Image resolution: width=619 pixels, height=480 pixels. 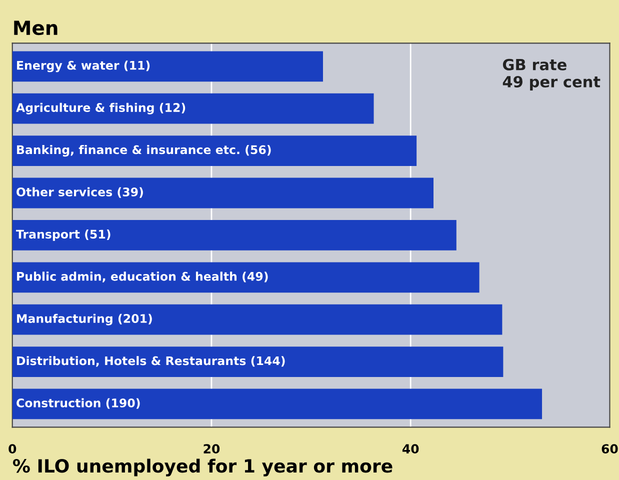 What do you see at coordinates (551, 74) in the screenshot?
I see `annotation: GB rate 49 per cent` at bounding box center [551, 74].